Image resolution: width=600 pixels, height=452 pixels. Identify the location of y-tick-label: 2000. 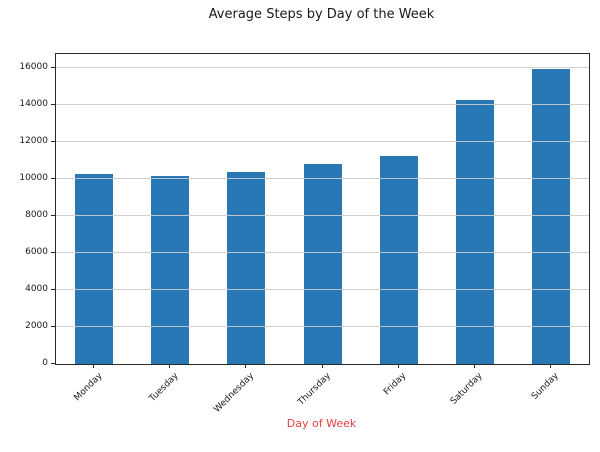
(36, 325).